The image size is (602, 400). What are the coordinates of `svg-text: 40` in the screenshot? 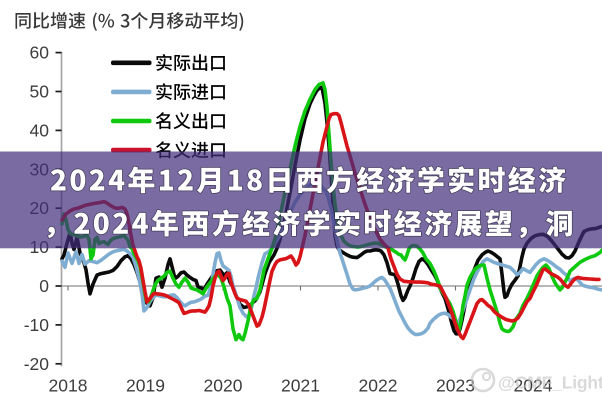 It's located at (40, 130).